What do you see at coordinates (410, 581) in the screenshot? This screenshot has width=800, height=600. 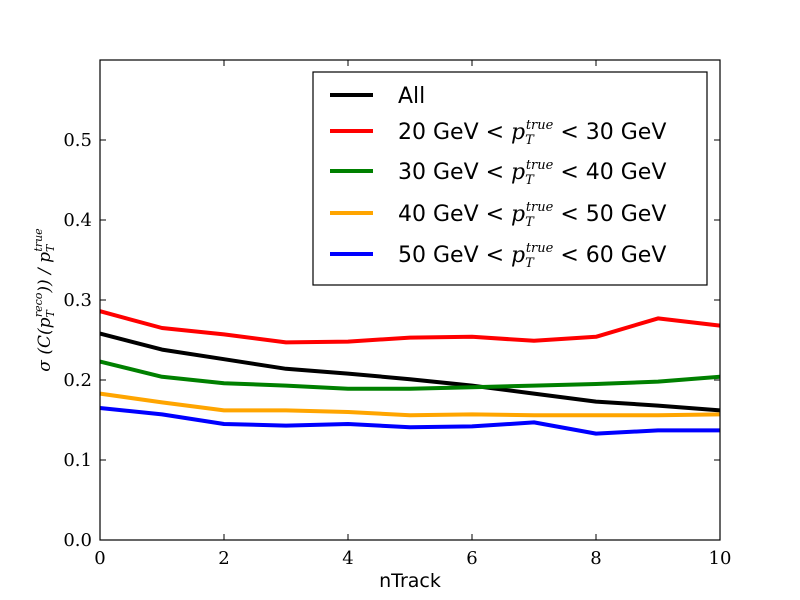 I see `x-axis-label: nTrack` at bounding box center [410, 581].